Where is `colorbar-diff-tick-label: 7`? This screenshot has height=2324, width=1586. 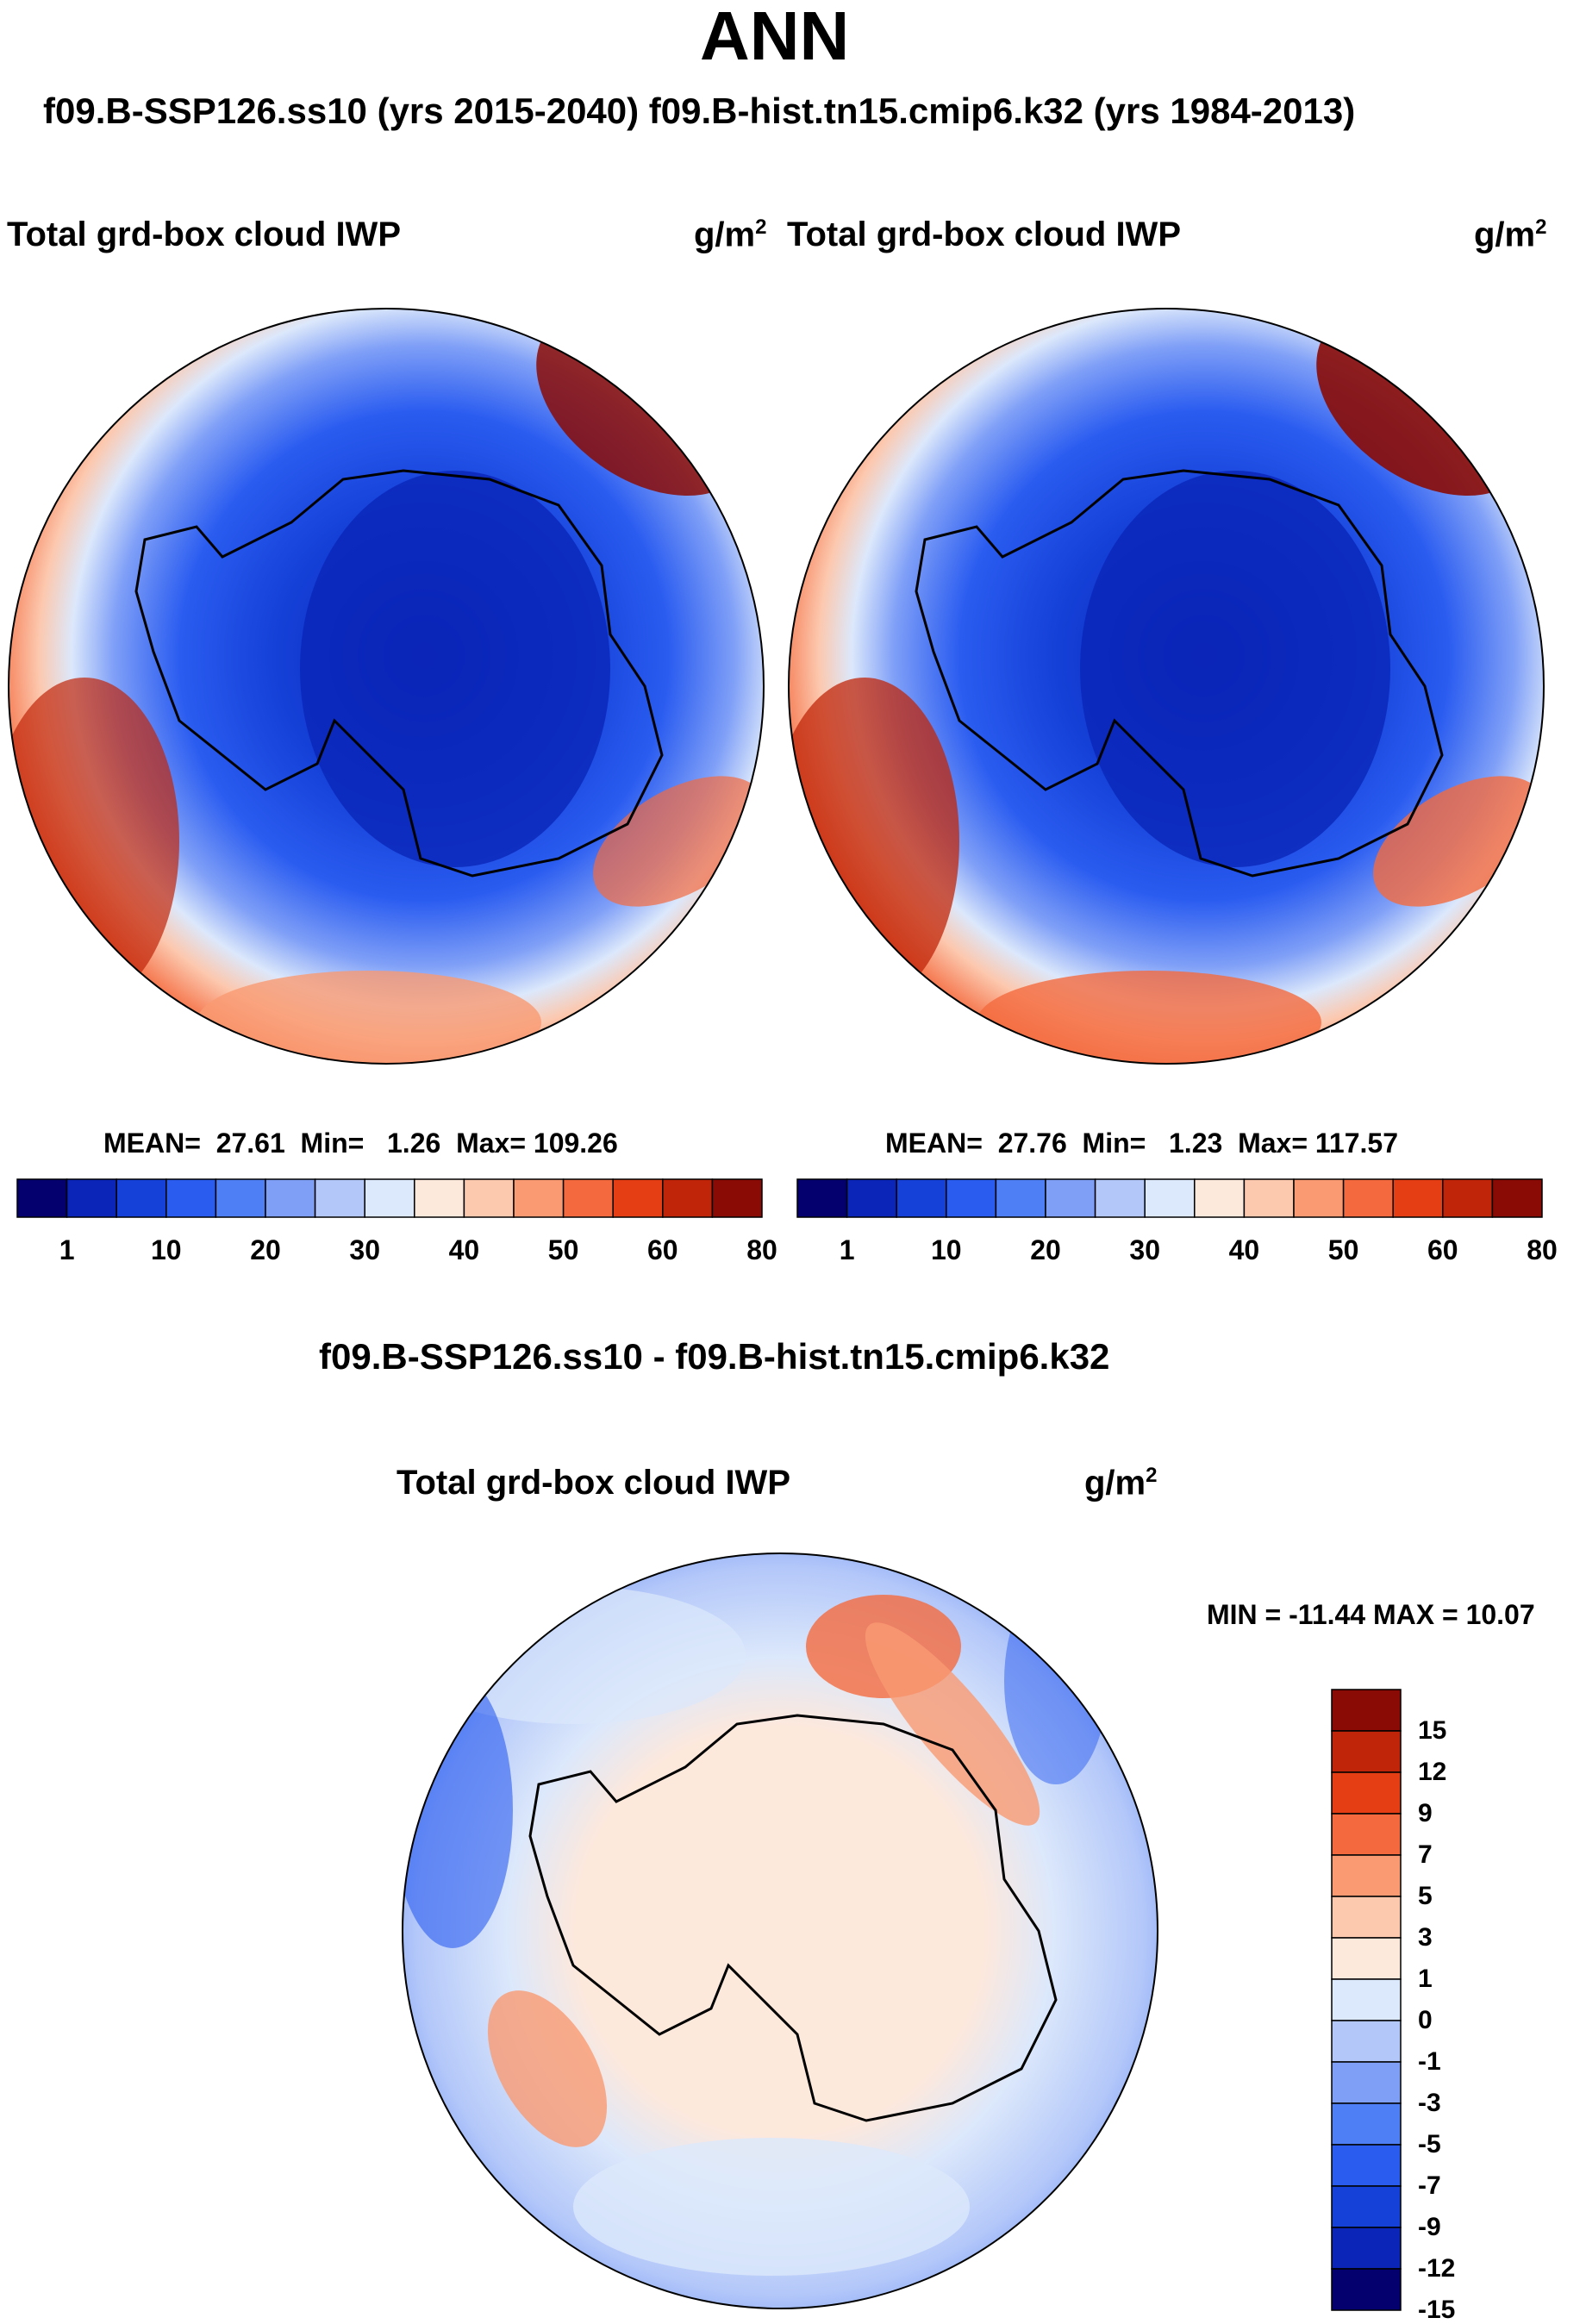
colorbar-diff-tick-label: 7 is located at coordinates (1425, 1854).